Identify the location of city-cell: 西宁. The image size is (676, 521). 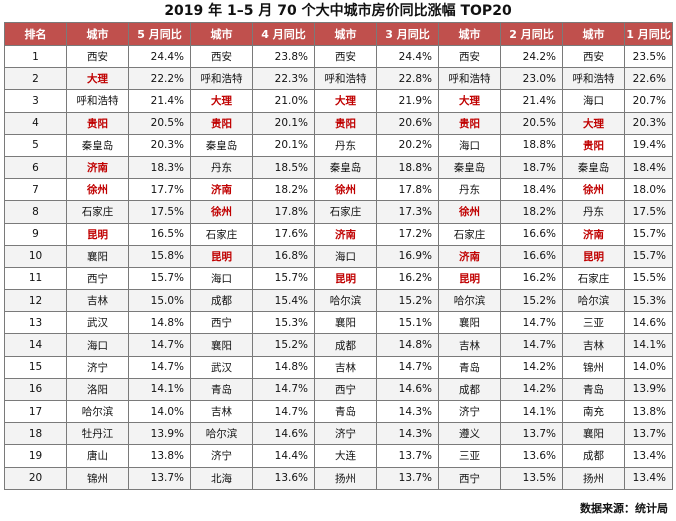
(469, 478).